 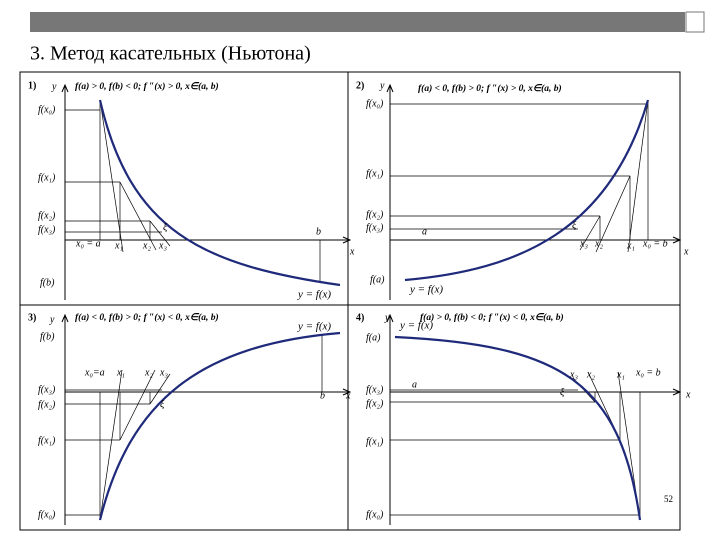 I want to click on x-label: x₀=a, so click(x=94, y=372).